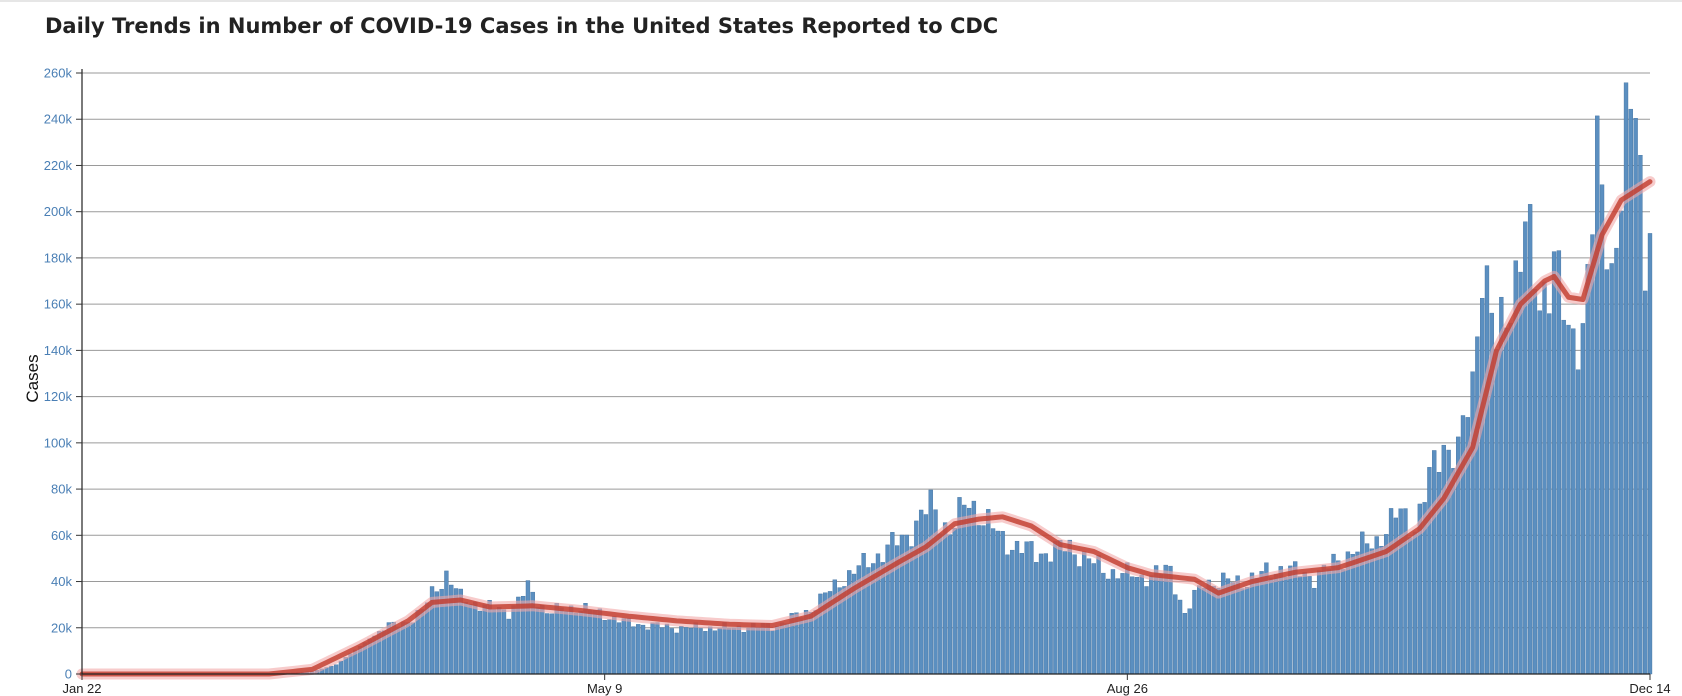 The width and height of the screenshot is (1682, 696). What do you see at coordinates (58, 304) in the screenshot?
I see `y-tick-label: 160k` at bounding box center [58, 304].